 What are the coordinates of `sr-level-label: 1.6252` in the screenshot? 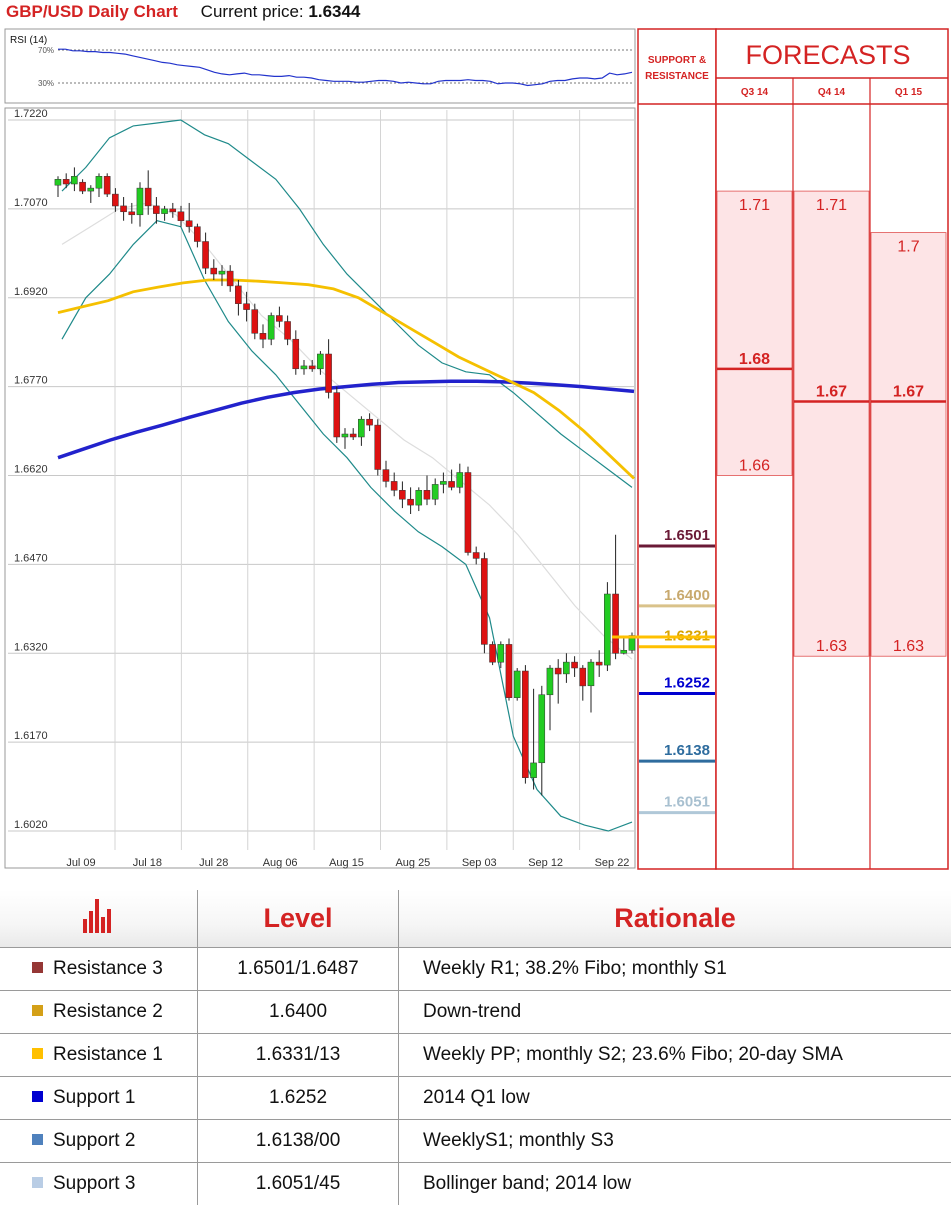 It's located at (687, 683).